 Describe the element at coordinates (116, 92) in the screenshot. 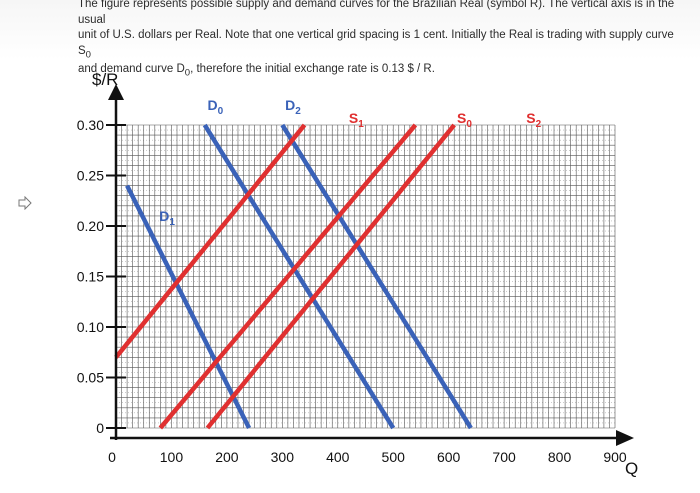

I see `y-axis-arrow-icon` at that location.